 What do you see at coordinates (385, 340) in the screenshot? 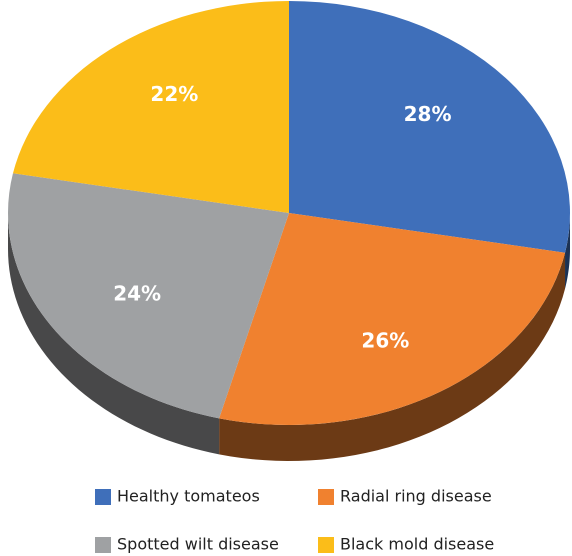
I see `value-label: 26%` at bounding box center [385, 340].